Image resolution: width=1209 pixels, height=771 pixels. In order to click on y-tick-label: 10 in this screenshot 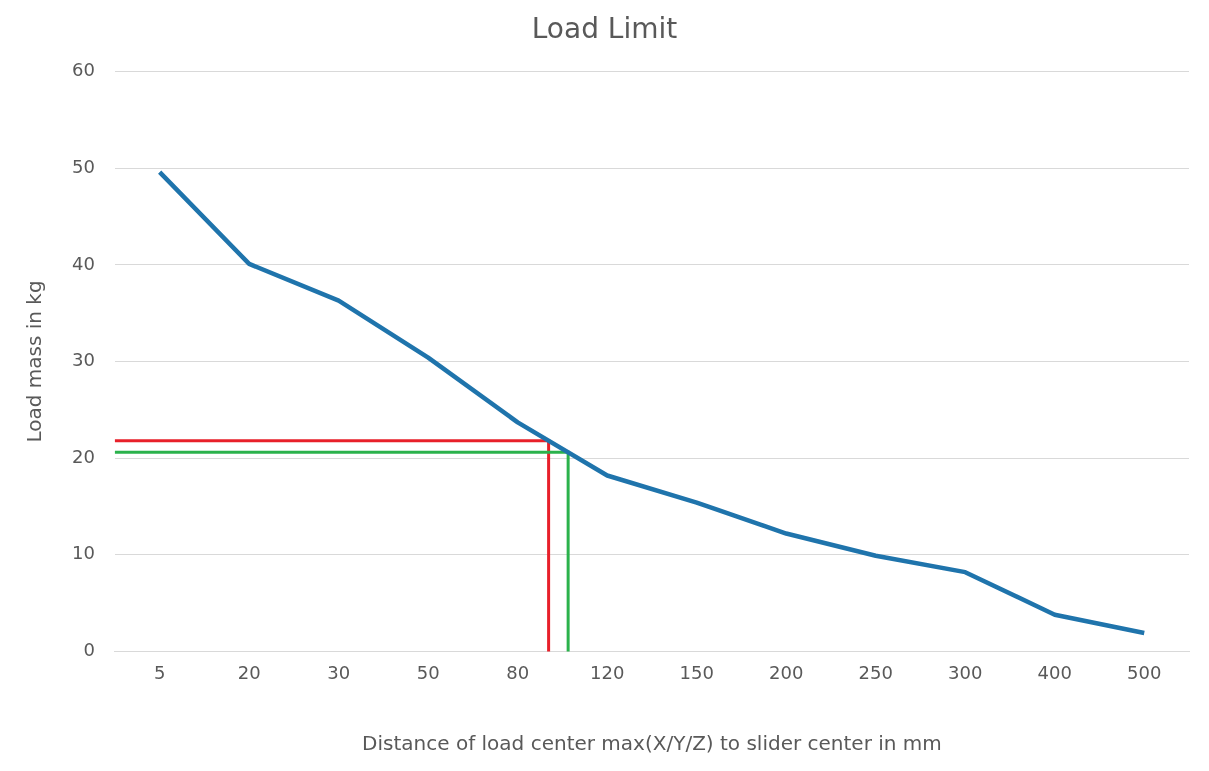, I will do `click(83, 553)`.